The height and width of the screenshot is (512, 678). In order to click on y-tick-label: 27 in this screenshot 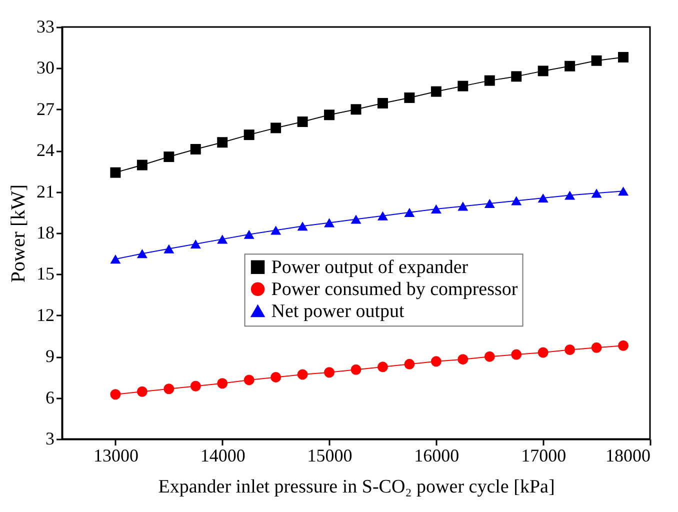, I will do `click(45, 108)`.